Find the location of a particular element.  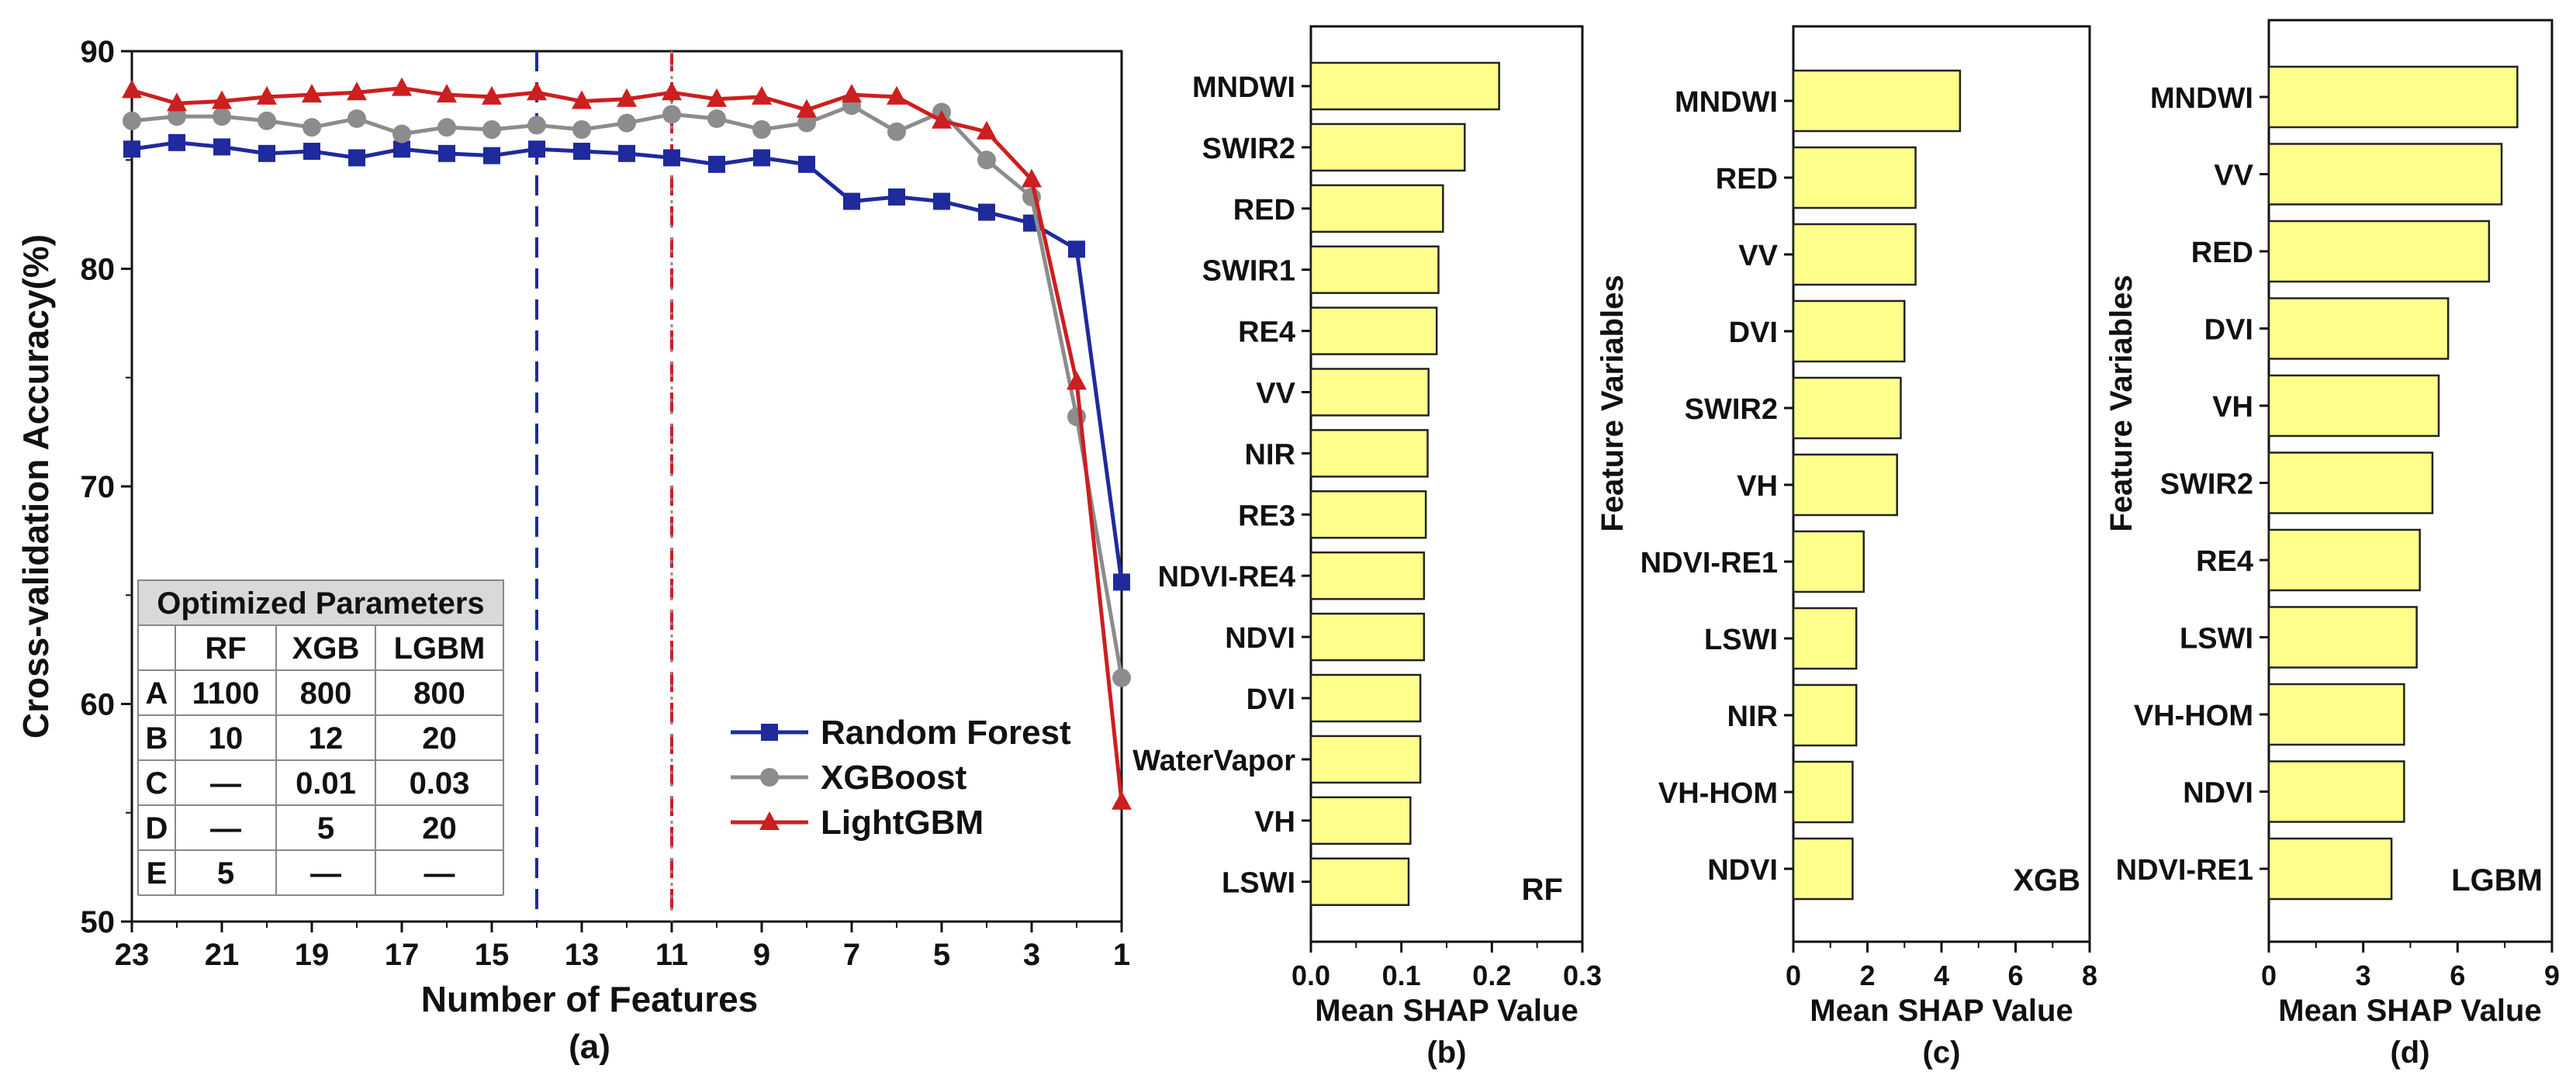

panel-b-model-tag: RF is located at coordinates (1542, 890).